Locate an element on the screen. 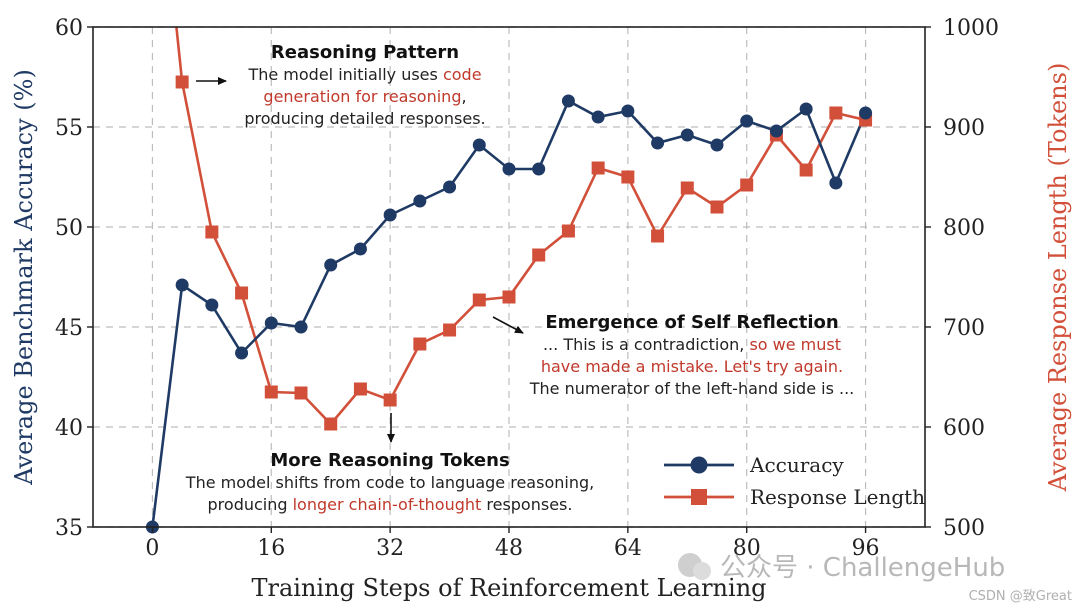 The height and width of the screenshot is (608, 1080). annotation-line: generation for reasoning, is located at coordinates (364, 96).